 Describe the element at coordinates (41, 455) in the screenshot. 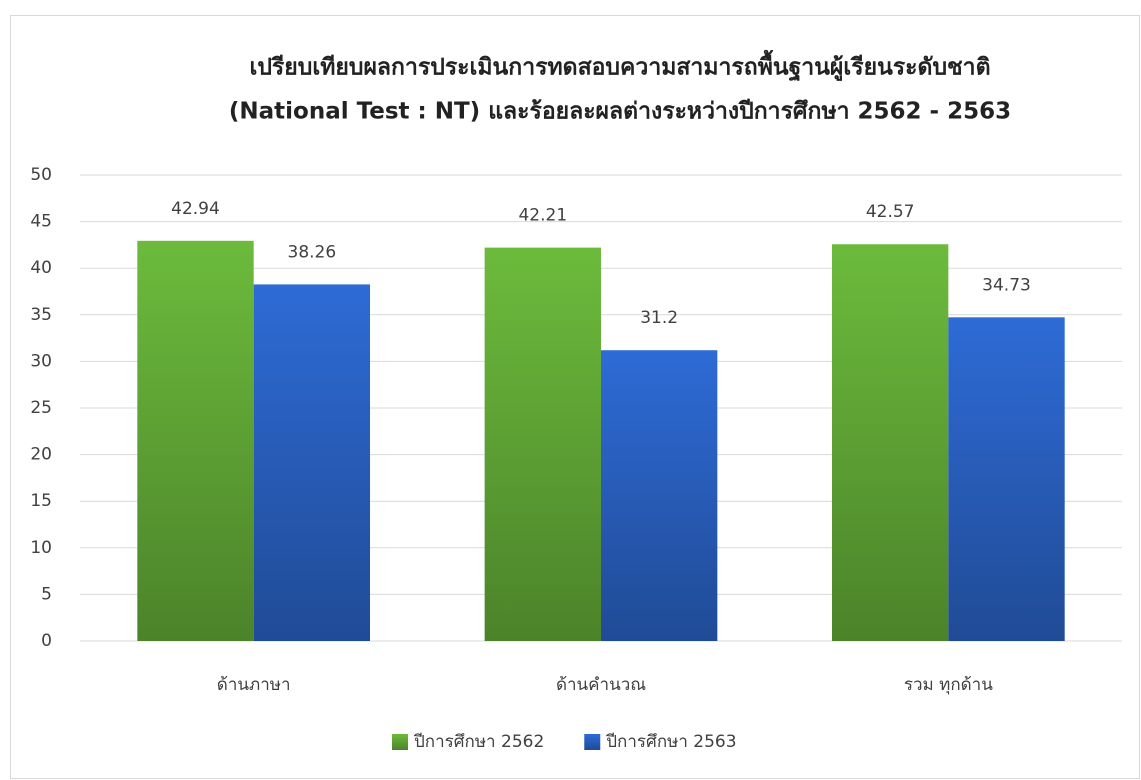

I see `y-tick-label: 20` at that location.